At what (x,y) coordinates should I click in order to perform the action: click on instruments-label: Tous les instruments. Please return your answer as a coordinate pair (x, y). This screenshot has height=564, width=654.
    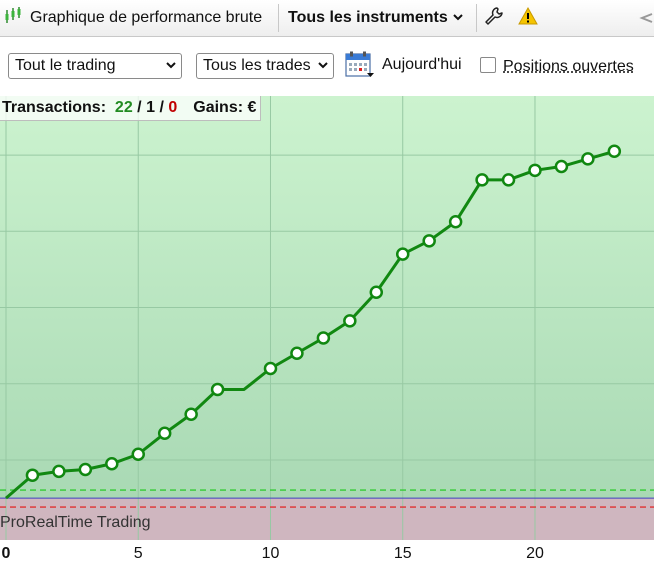
    Looking at the image, I should click on (368, 17).